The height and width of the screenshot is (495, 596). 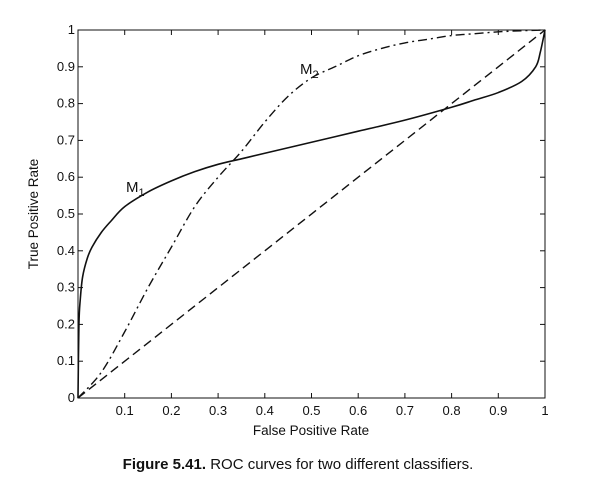 I want to click on x-tick-label: 0.6, so click(x=358, y=410).